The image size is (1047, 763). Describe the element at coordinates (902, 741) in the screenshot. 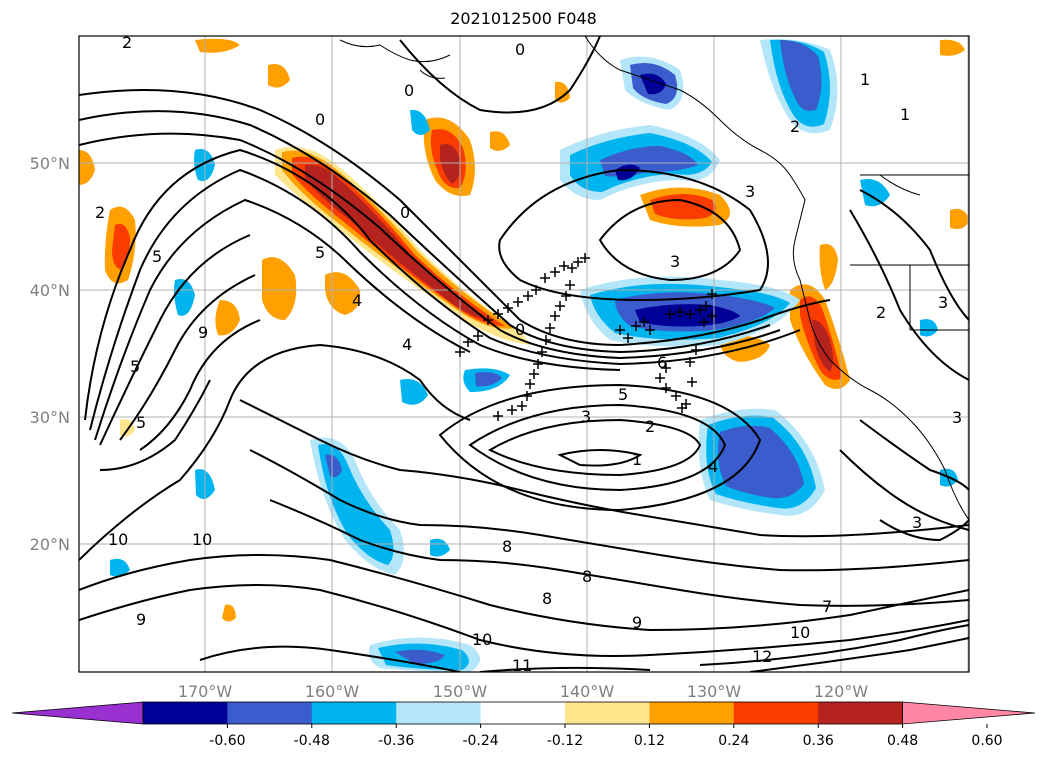

I see `colorbar-tick-label: 0.48` at that location.